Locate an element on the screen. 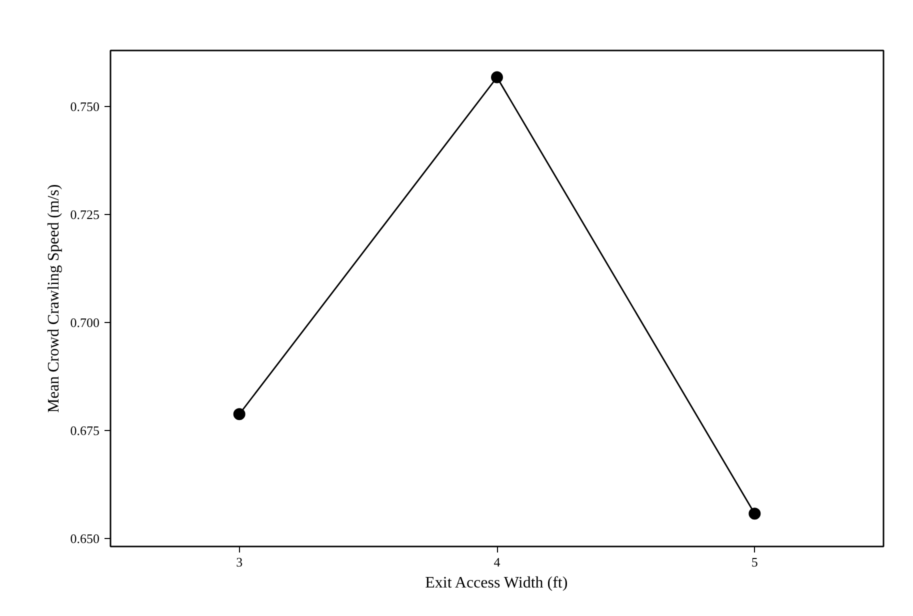 Image resolution: width=913 pixels, height=616 pixels. y-axis-title: Mean Crowd Crawling Speed (m/s) is located at coordinates (53, 298).